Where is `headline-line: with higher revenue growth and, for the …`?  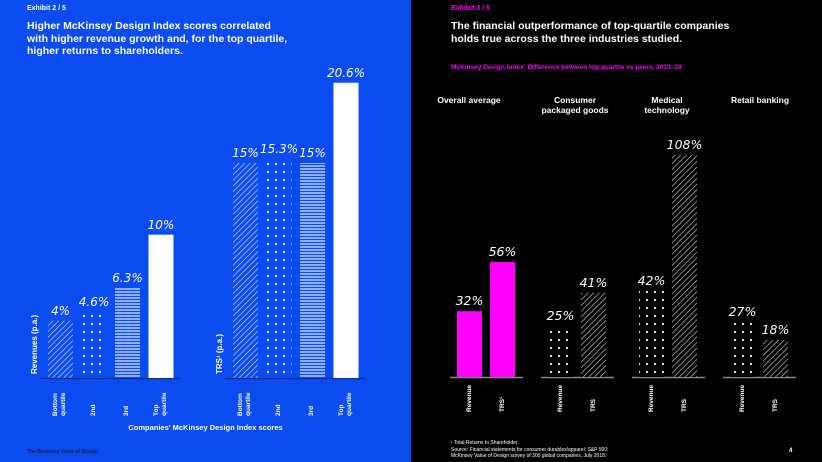
headline-line: with higher revenue growth and, for the … is located at coordinates (157, 38).